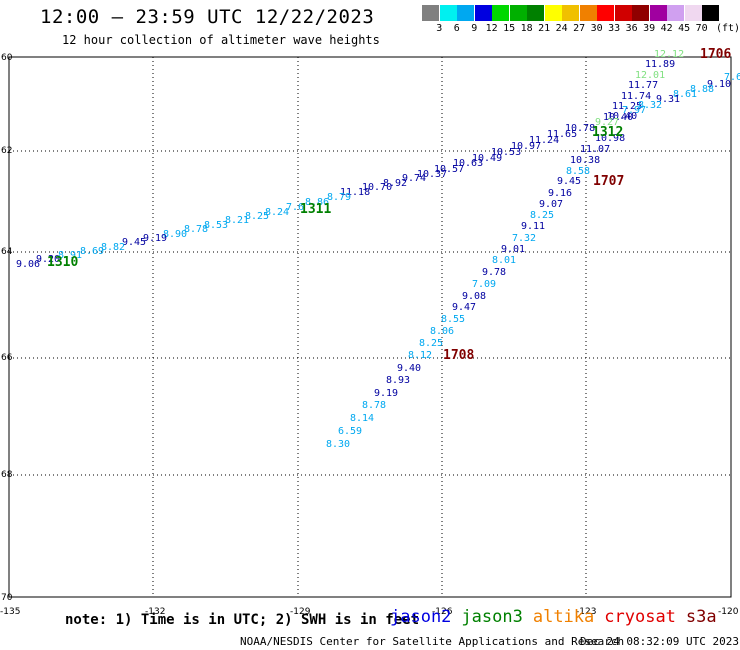 The image size is (740, 650). What do you see at coordinates (196, 229) in the screenshot?
I see `wave-height-value: 8.78` at bounding box center [196, 229].